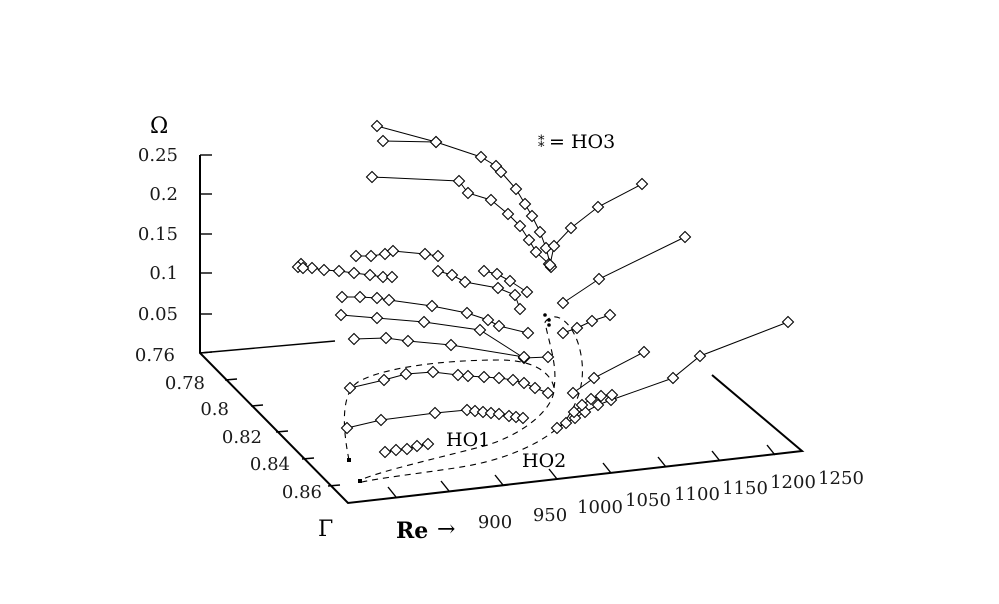 This screenshot has width=999, height=604. Describe the element at coordinates (163, 273) in the screenshot. I see `omega-tick-label: 0.1` at that location.